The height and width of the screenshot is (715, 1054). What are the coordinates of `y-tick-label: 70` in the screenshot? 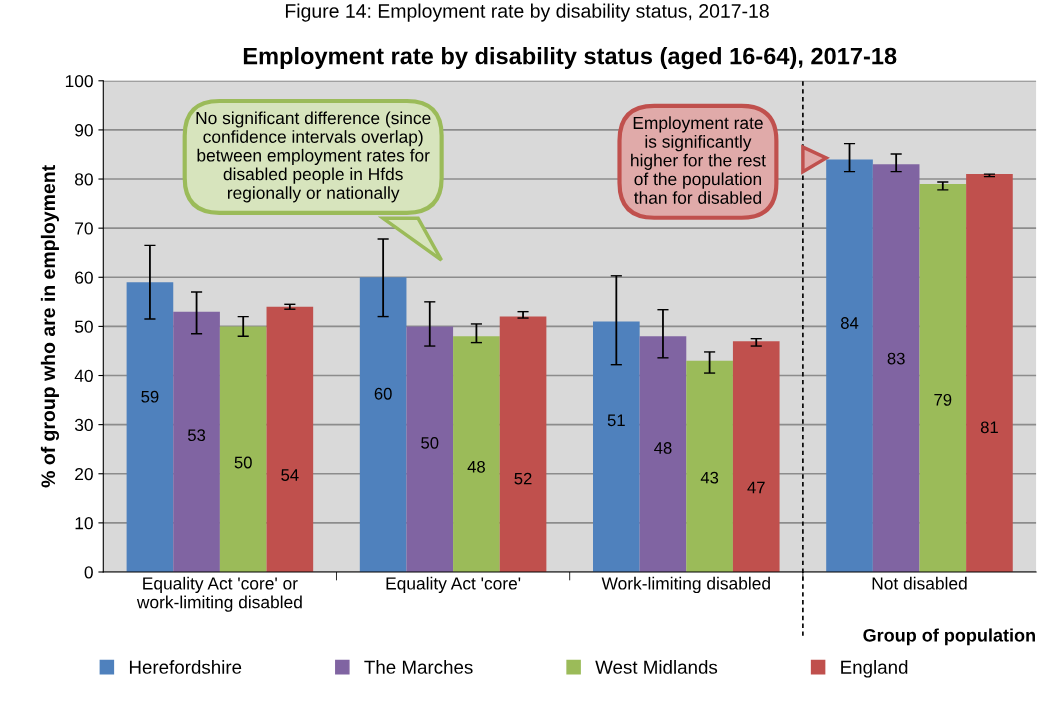 It's located at (84, 228).